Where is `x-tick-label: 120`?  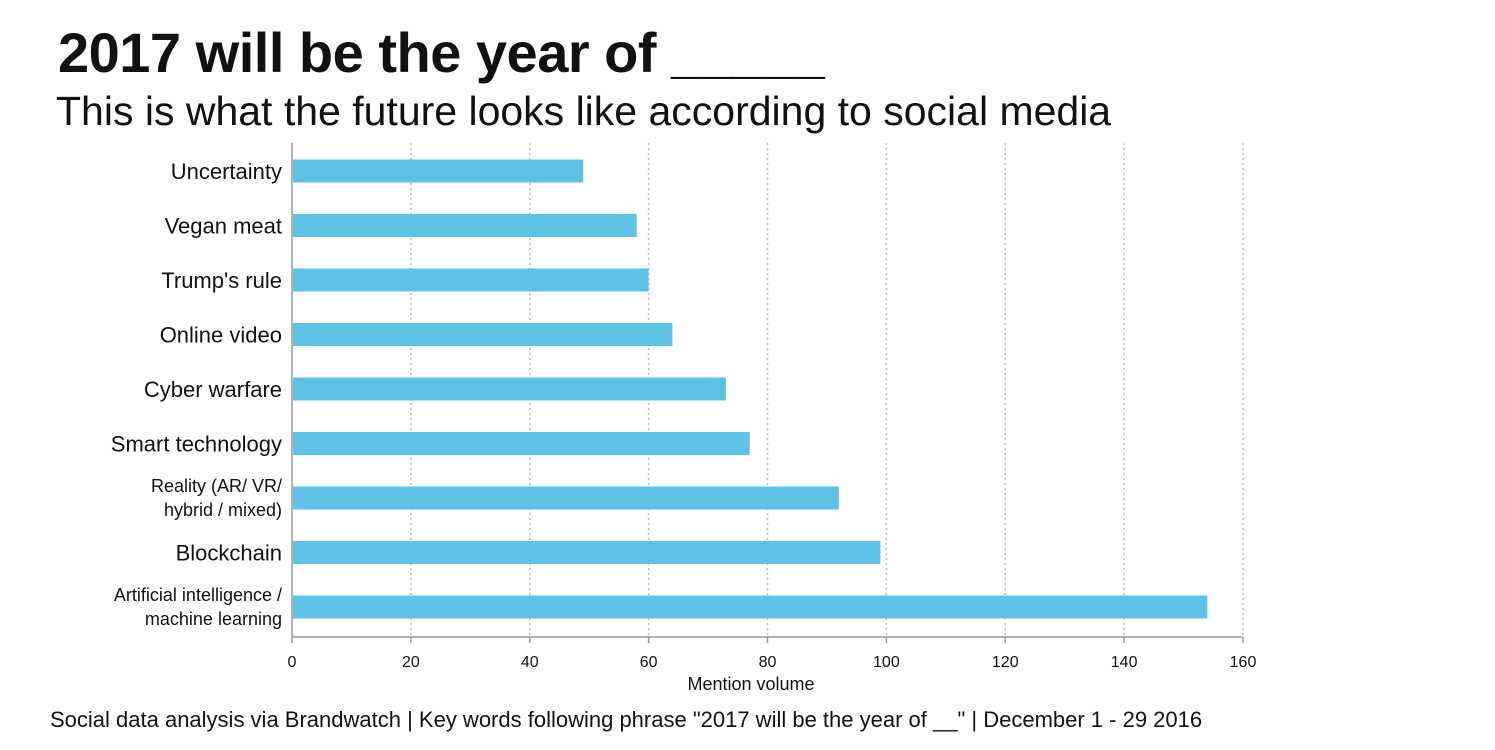 x-tick-label: 120 is located at coordinates (1005, 662).